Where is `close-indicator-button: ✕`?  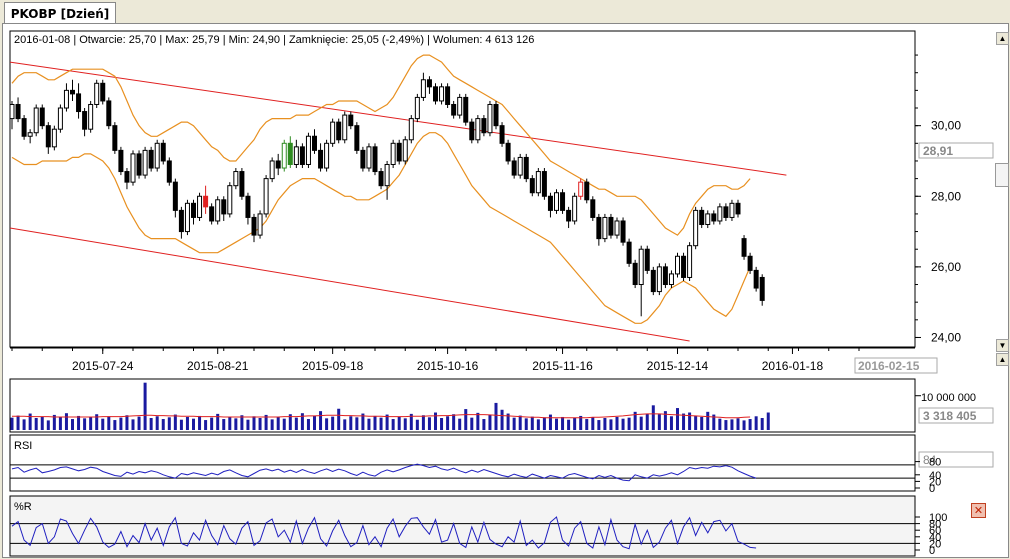
close-indicator-button: ✕ is located at coordinates (978, 510).